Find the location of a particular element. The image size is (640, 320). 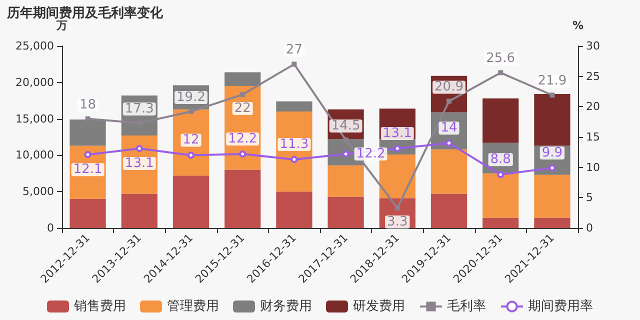

y-tick-label: 20,000 is located at coordinates (35, 82).